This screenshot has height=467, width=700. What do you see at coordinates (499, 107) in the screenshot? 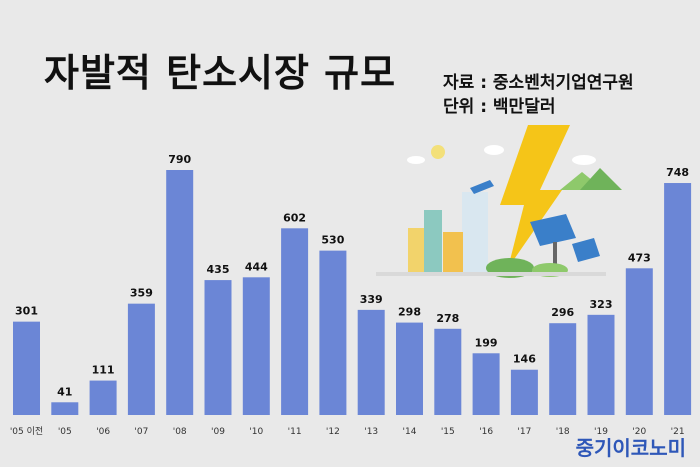
I see `unit-note: 단위 : 백만달러` at bounding box center [499, 107].